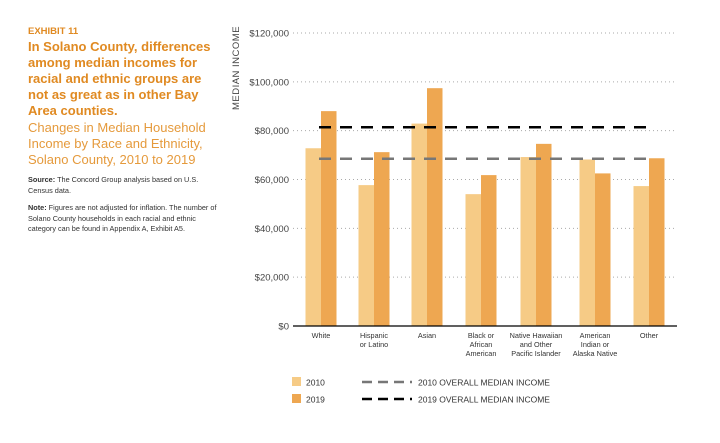 The height and width of the screenshot is (443, 720). What do you see at coordinates (536, 335) in the screenshot?
I see `x-tick-label: Native Hawaiian` at bounding box center [536, 335].